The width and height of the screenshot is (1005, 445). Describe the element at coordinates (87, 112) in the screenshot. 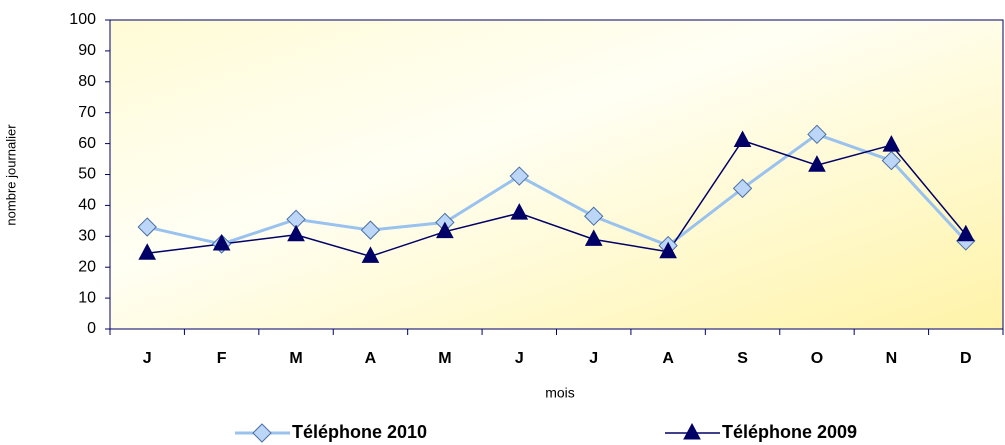

I see `y-tick-label: 70` at that location.